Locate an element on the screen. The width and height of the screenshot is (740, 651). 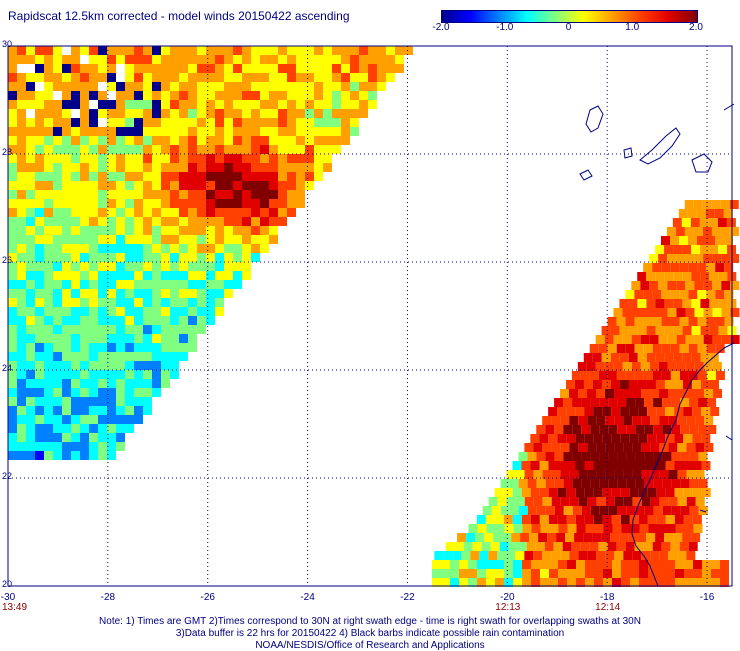
longitude-label: -16 is located at coordinates (707, 597).